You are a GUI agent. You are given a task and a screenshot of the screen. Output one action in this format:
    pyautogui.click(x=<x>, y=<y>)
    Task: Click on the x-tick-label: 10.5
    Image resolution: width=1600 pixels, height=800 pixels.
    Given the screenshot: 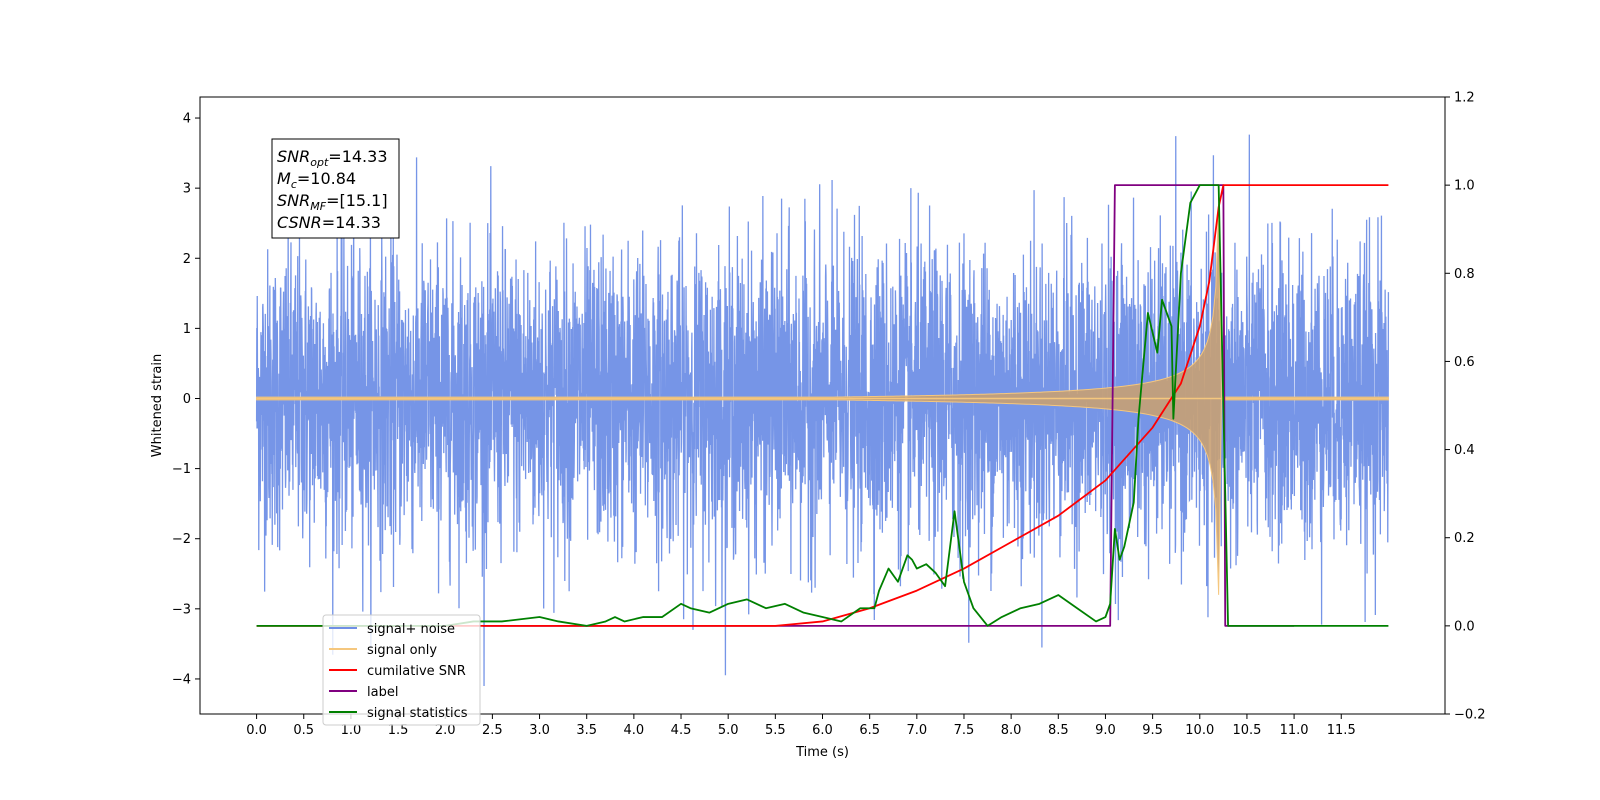 What is the action you would take?
    pyautogui.click(x=1246, y=730)
    